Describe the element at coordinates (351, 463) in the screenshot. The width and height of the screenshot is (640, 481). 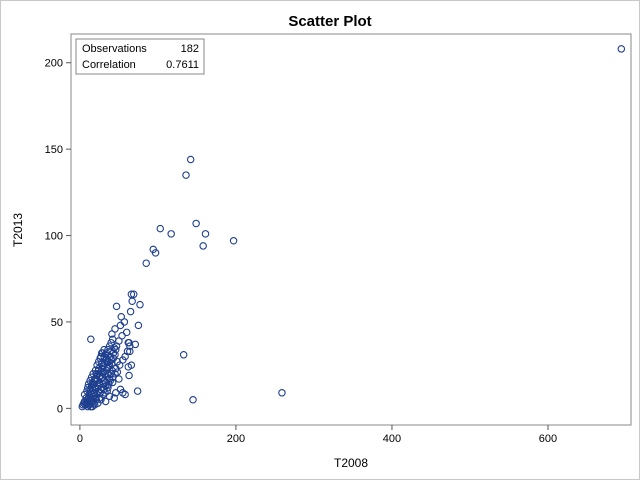
I see `x-axis-label: T2008` at that location.